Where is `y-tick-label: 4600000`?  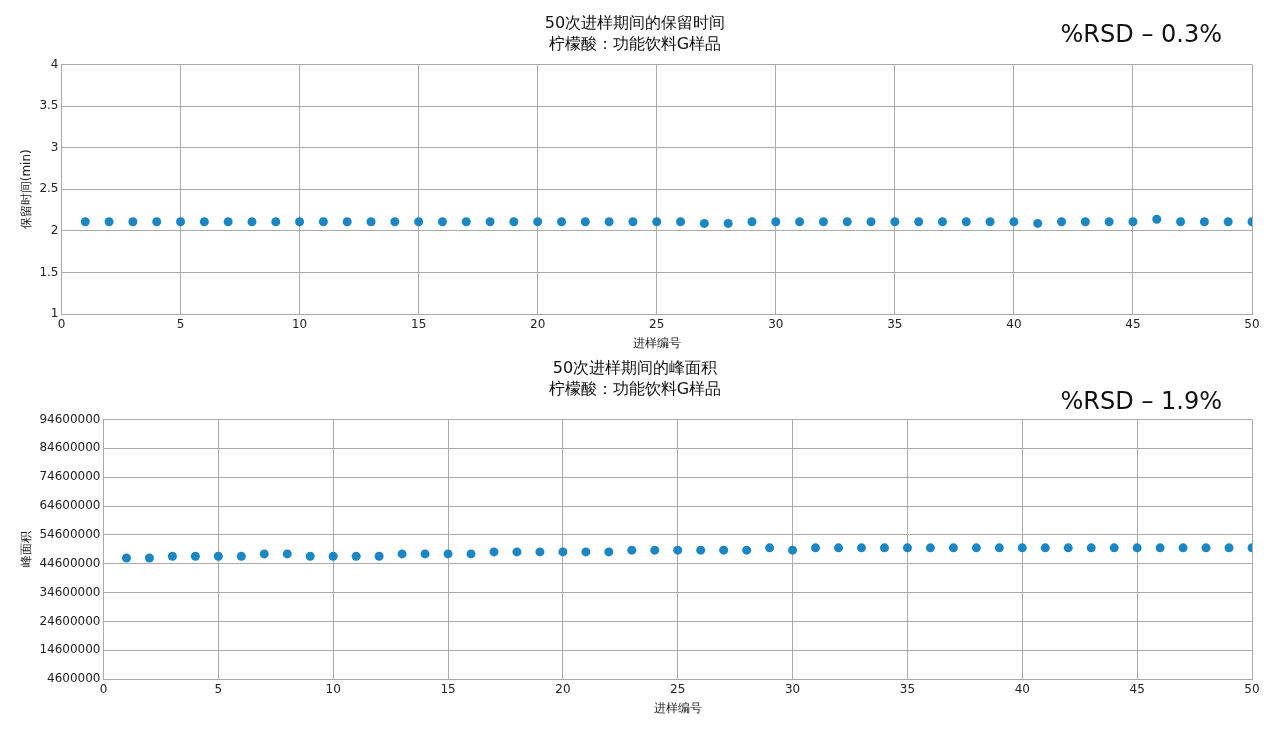
y-tick-label: 4600000 is located at coordinates (74, 678).